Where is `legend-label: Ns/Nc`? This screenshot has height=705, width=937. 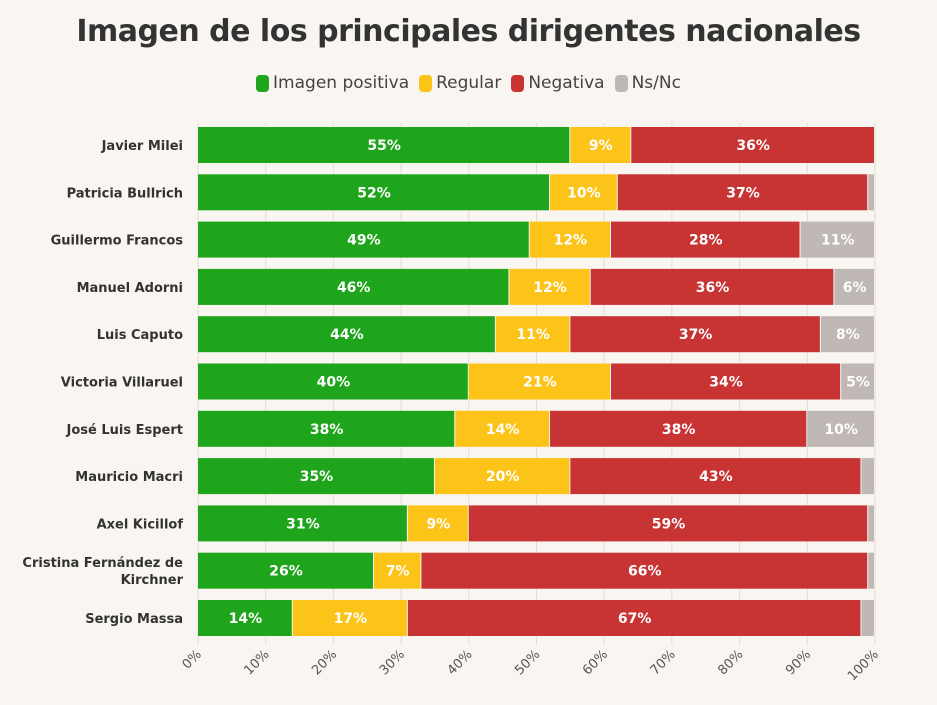
legend-label: Ns/Nc is located at coordinates (656, 83).